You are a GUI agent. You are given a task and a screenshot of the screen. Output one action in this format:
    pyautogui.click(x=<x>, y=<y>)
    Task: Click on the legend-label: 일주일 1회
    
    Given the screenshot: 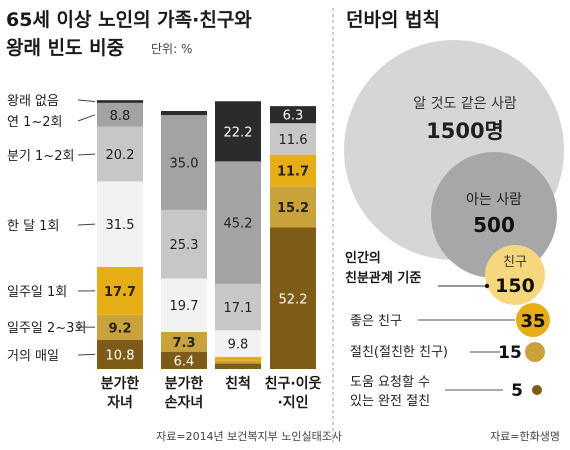 What is the action you would take?
    pyautogui.click(x=37, y=292)
    